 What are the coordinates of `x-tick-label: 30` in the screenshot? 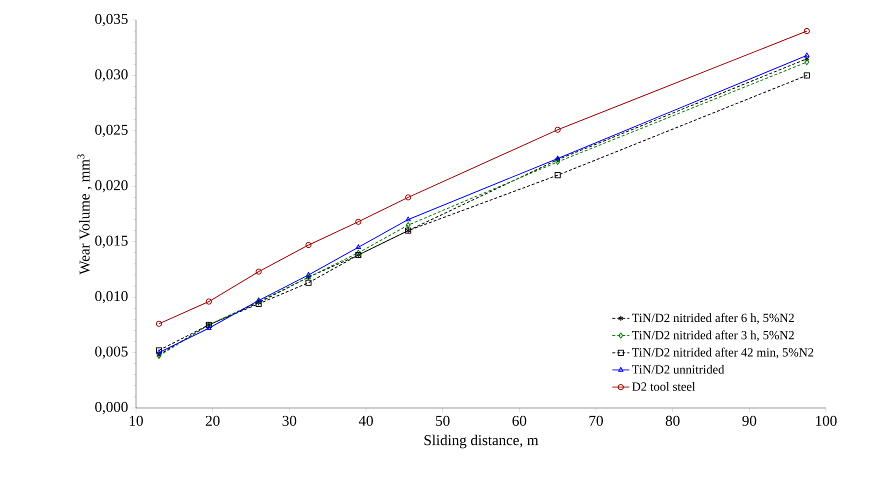 It's located at (289, 421).